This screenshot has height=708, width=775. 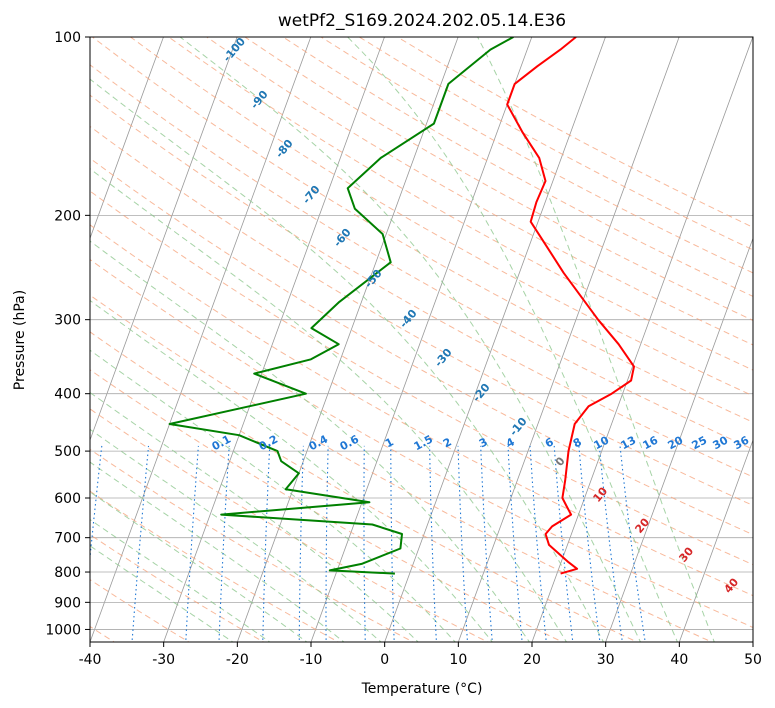 What do you see at coordinates (642, 525) in the screenshot?
I see `dry-adiabat-label: 20` at bounding box center [642, 525].